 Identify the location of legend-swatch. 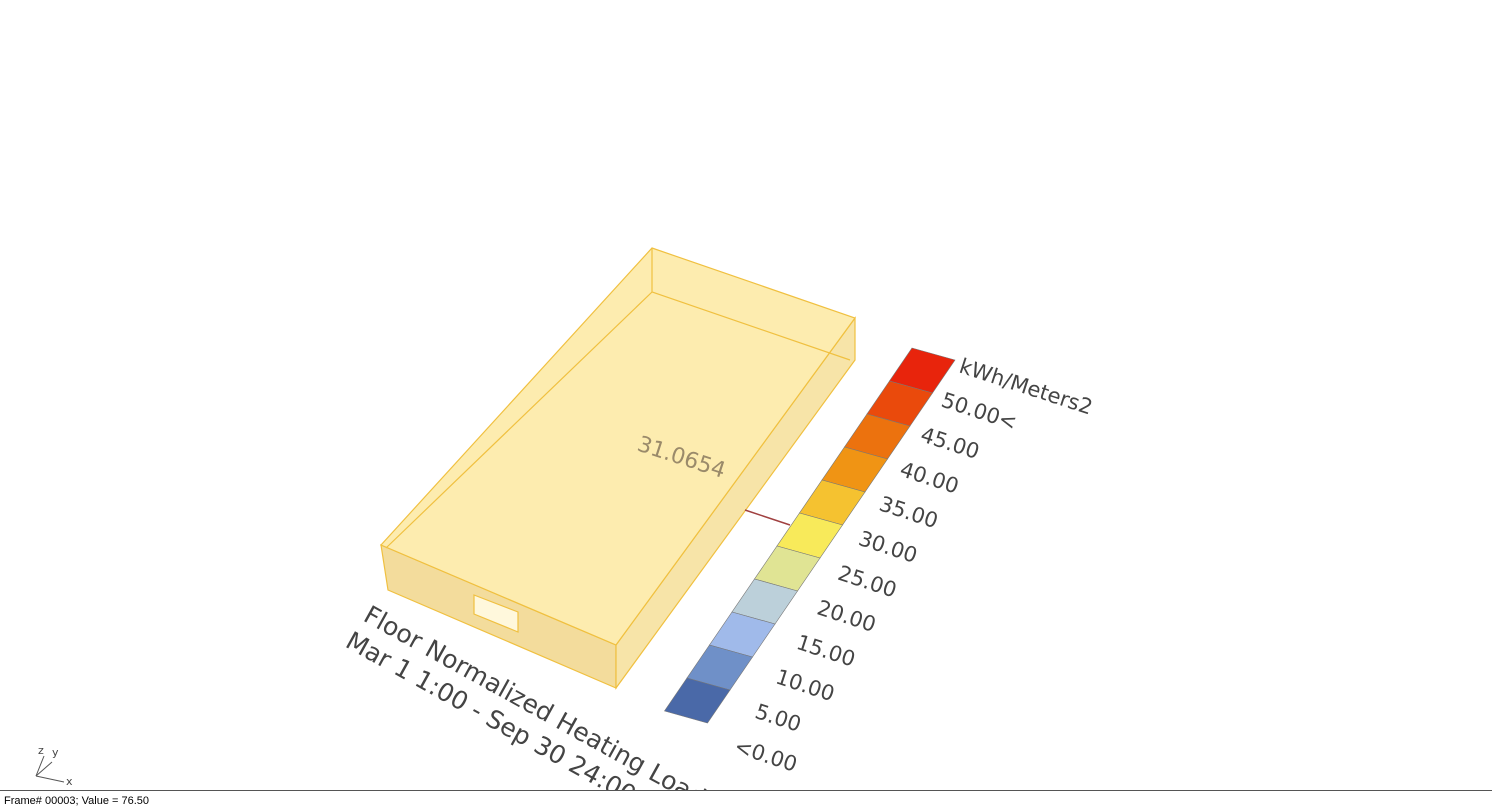
(697, 700).